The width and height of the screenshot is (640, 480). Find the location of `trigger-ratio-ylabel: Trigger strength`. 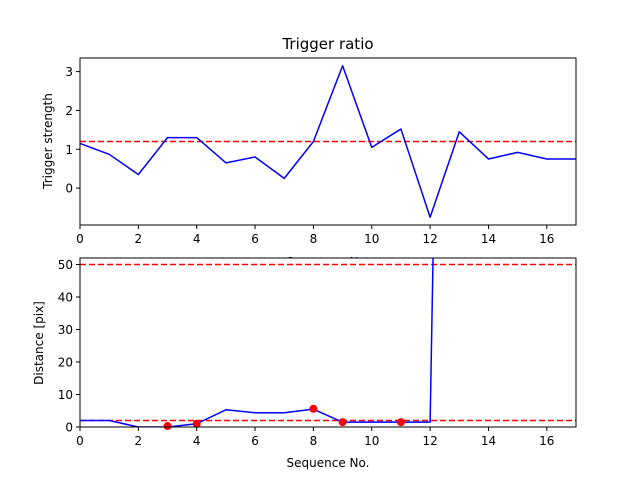

trigger-ratio-ylabel: Trigger strength is located at coordinates (48, 141).